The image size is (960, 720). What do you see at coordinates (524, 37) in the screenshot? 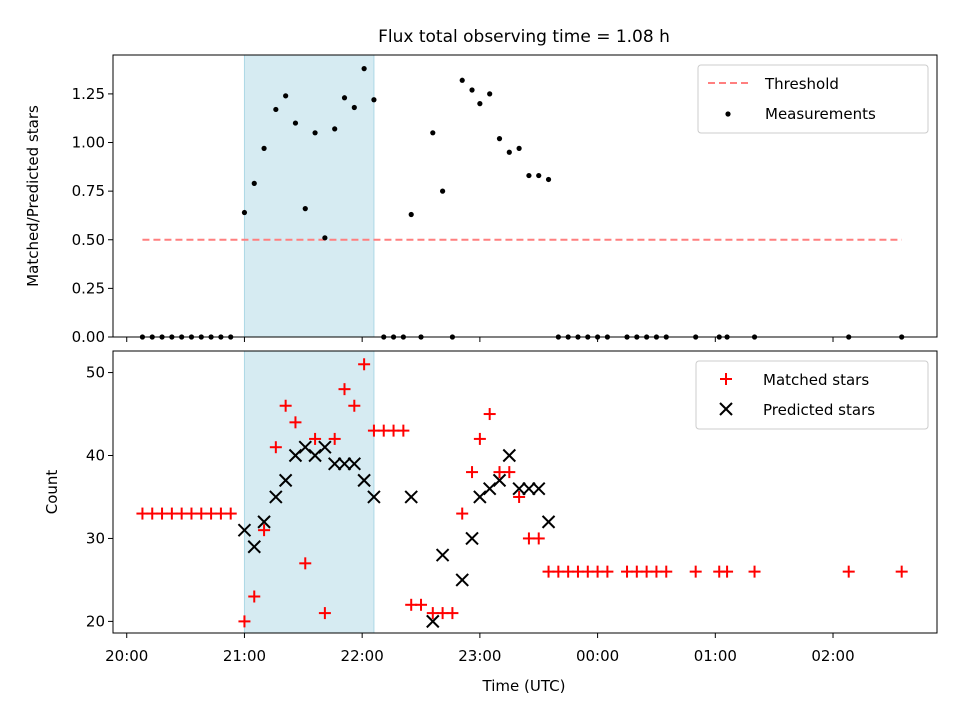
I see `figure-title: Flux total observing time = 1.08 h` at bounding box center [524, 37].